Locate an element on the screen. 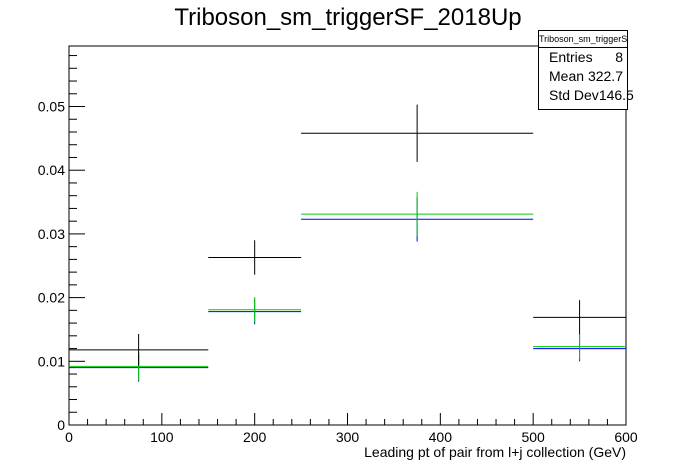  statbox-row-mean: Mean 322.7 is located at coordinates (583, 76).